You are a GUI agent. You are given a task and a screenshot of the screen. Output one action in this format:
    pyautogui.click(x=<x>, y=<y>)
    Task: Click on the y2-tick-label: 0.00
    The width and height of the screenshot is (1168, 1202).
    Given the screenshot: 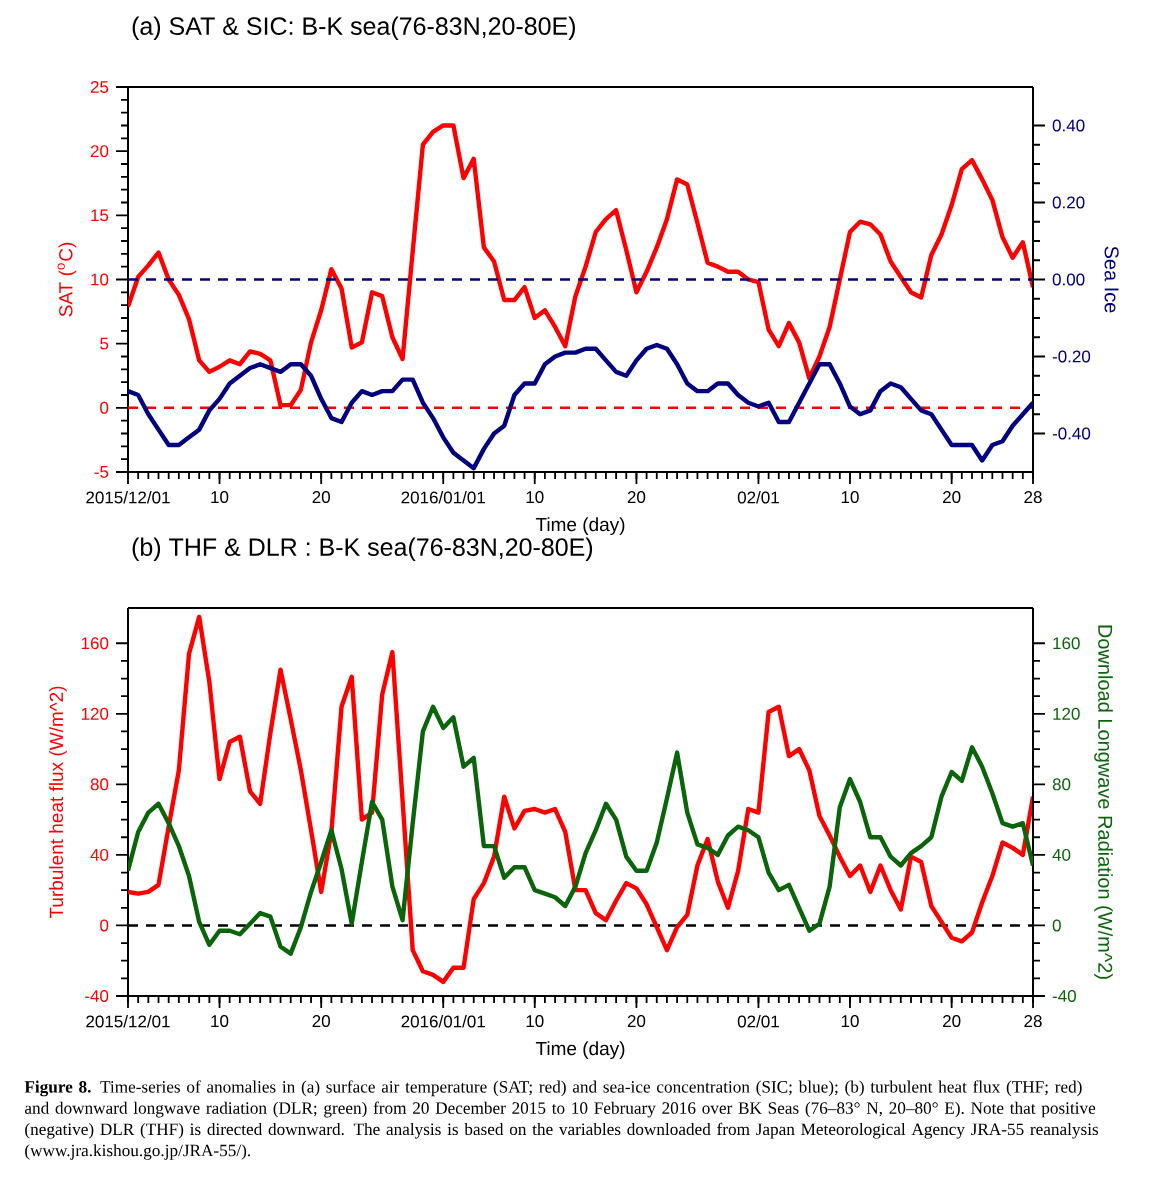 What is the action you would take?
    pyautogui.click(x=1068, y=279)
    